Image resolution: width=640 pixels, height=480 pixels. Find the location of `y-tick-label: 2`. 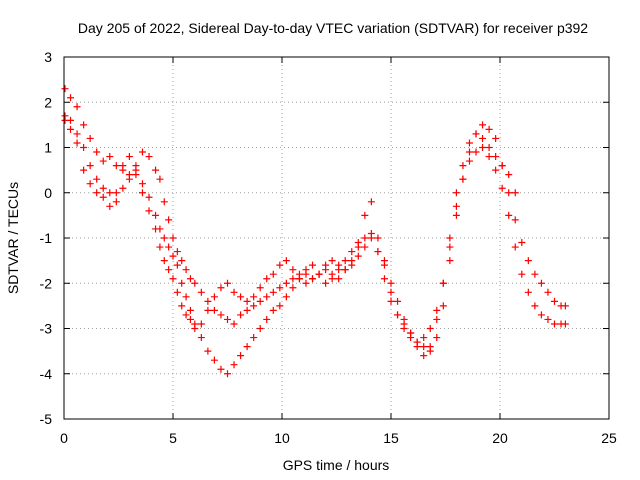

y-tick-label: 2 is located at coordinates (48, 102).